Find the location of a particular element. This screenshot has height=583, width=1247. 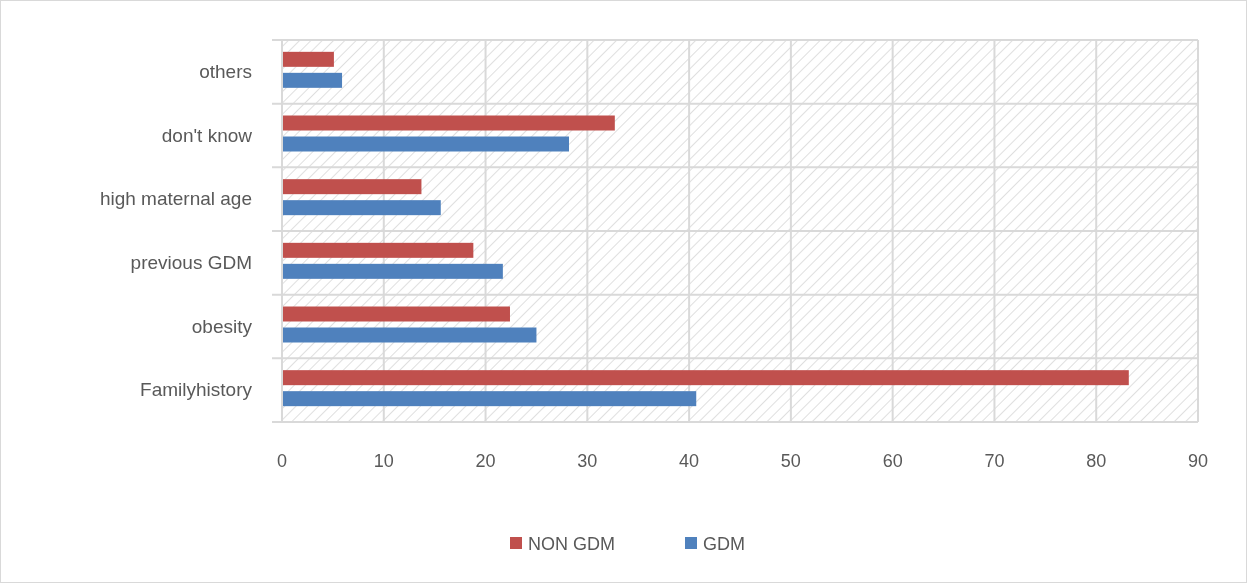

legend-label: NON GDM is located at coordinates (571, 544).